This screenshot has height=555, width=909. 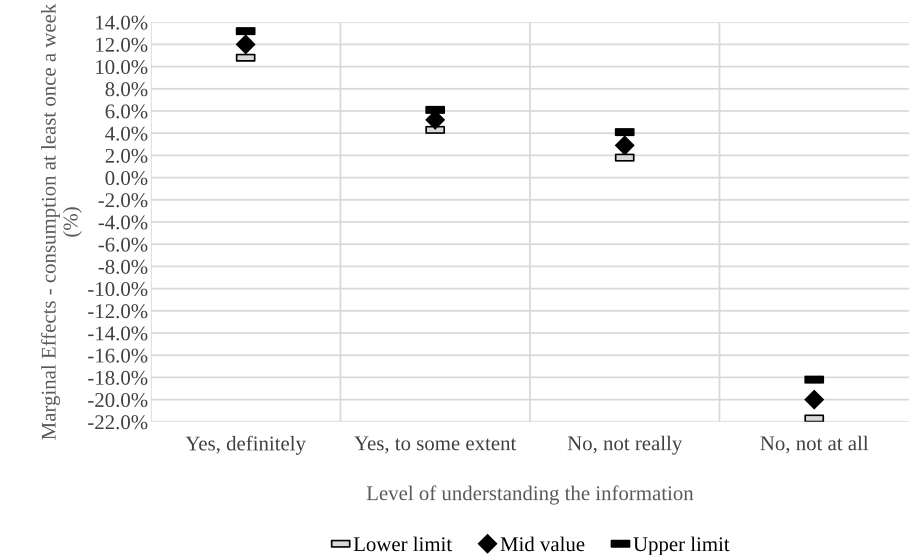 What do you see at coordinates (246, 445) in the screenshot?
I see `x-tick-label: Yes, definitely` at bounding box center [246, 445].